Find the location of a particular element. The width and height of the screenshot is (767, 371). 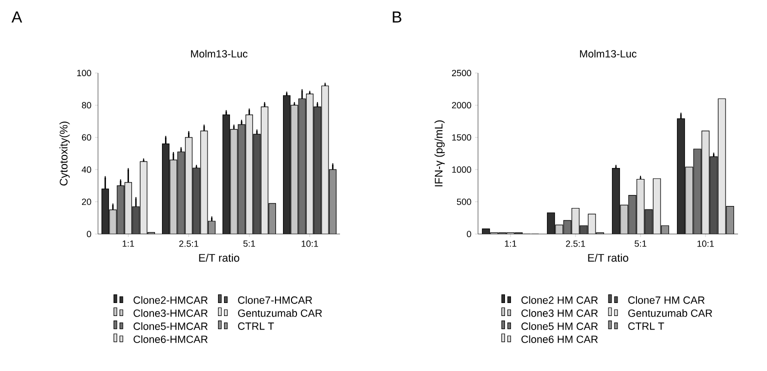

y-tick-label: 1000 is located at coordinates (462, 169).